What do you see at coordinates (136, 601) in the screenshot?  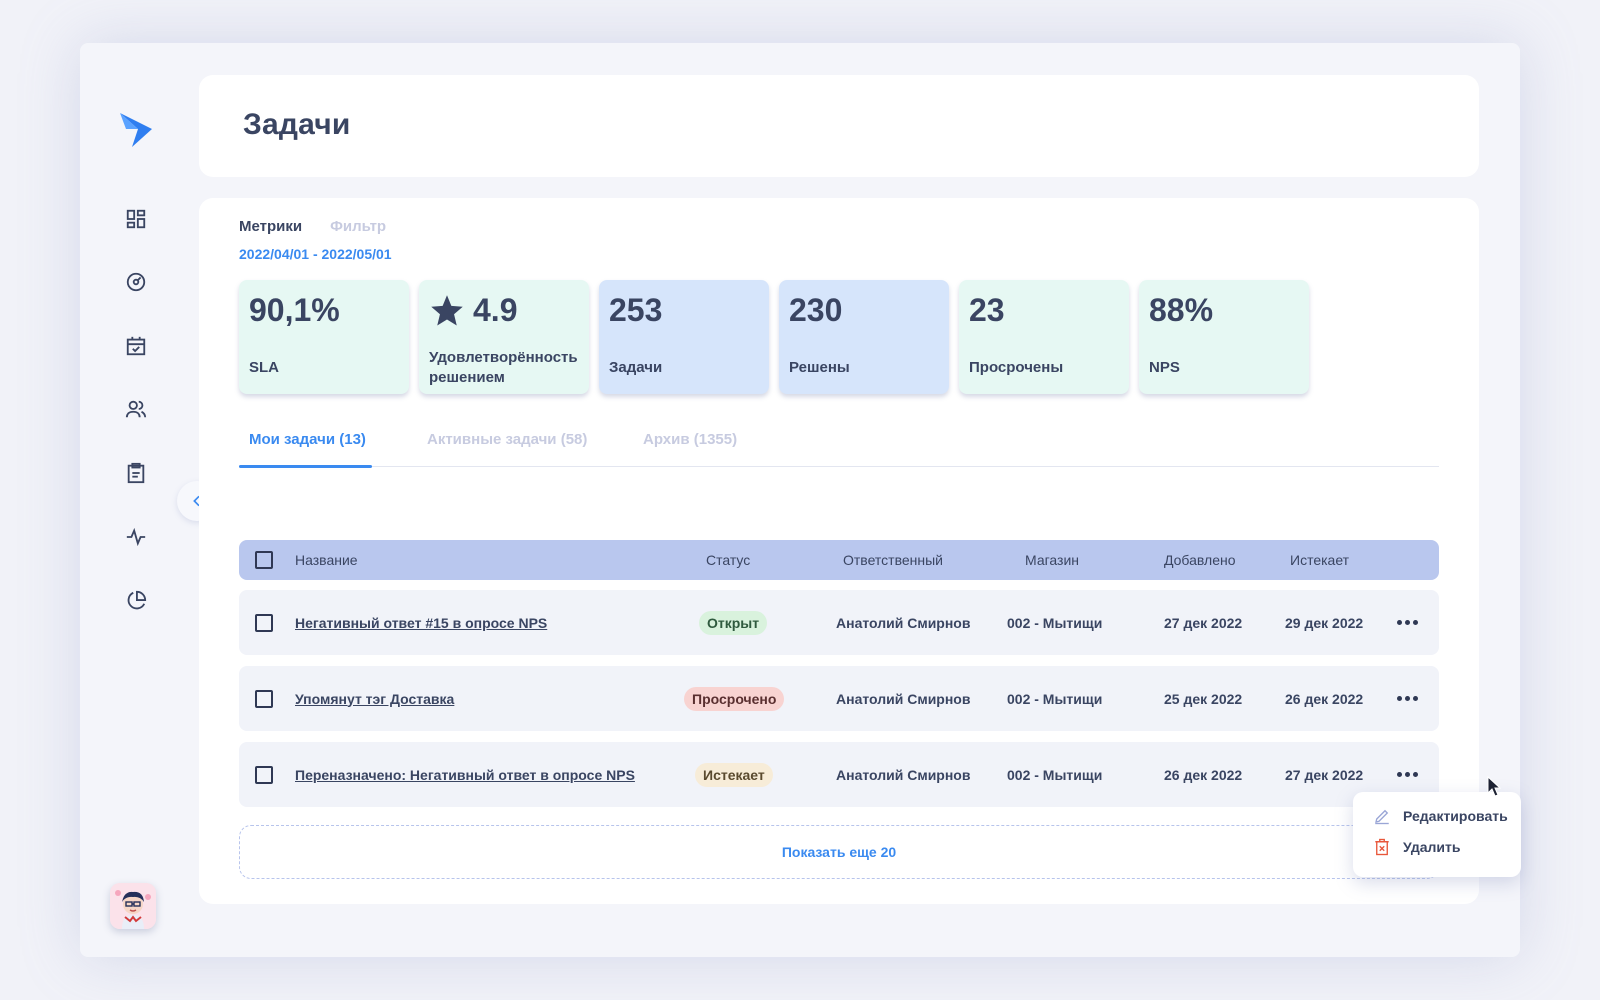 I see `pie-chart-icon` at bounding box center [136, 601].